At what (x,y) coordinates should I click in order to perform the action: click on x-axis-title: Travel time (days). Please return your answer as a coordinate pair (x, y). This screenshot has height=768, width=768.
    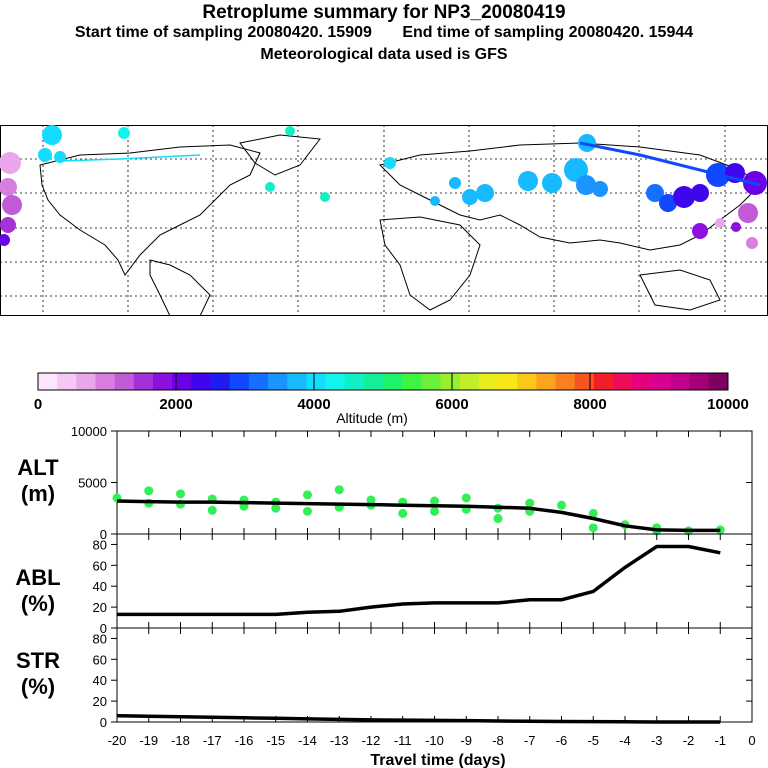
    Looking at the image, I should click on (437, 760).